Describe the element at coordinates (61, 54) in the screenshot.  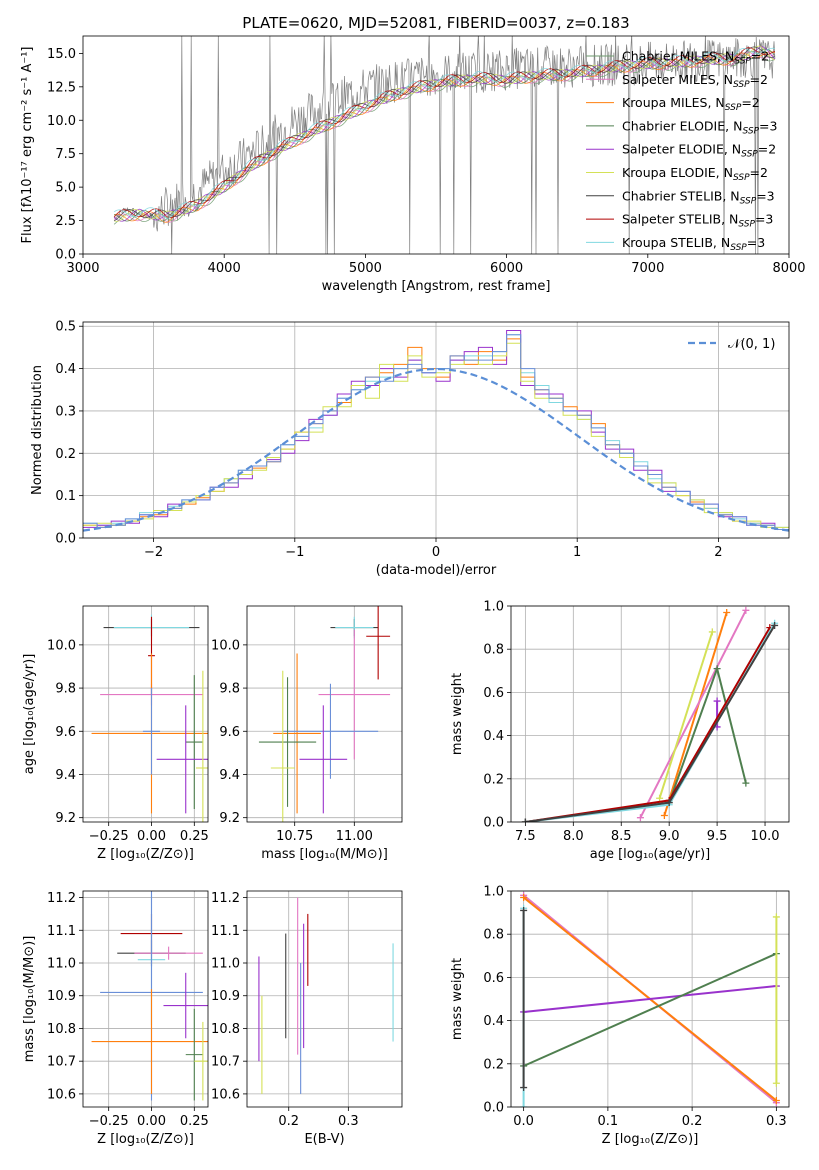
I see `y-tick-label: 15.0` at that location.